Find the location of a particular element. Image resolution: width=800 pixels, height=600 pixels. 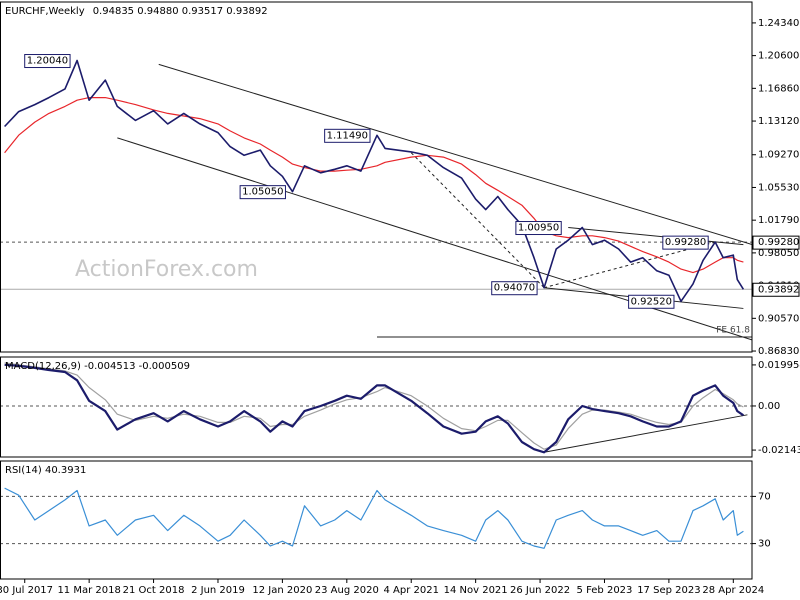

x-tick-label: 21 Oct 2018 is located at coordinates (154, 590).